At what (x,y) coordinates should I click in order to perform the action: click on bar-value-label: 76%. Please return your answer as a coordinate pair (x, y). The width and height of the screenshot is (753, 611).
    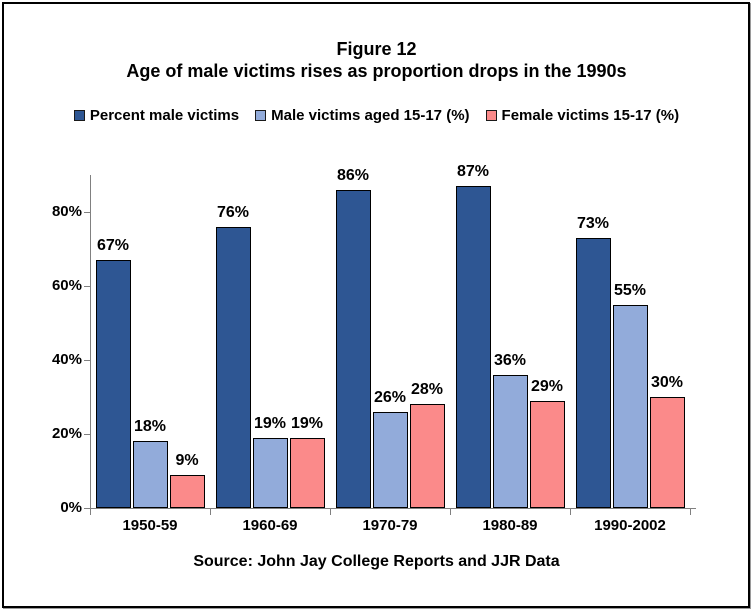
    Looking at the image, I should click on (233, 212).